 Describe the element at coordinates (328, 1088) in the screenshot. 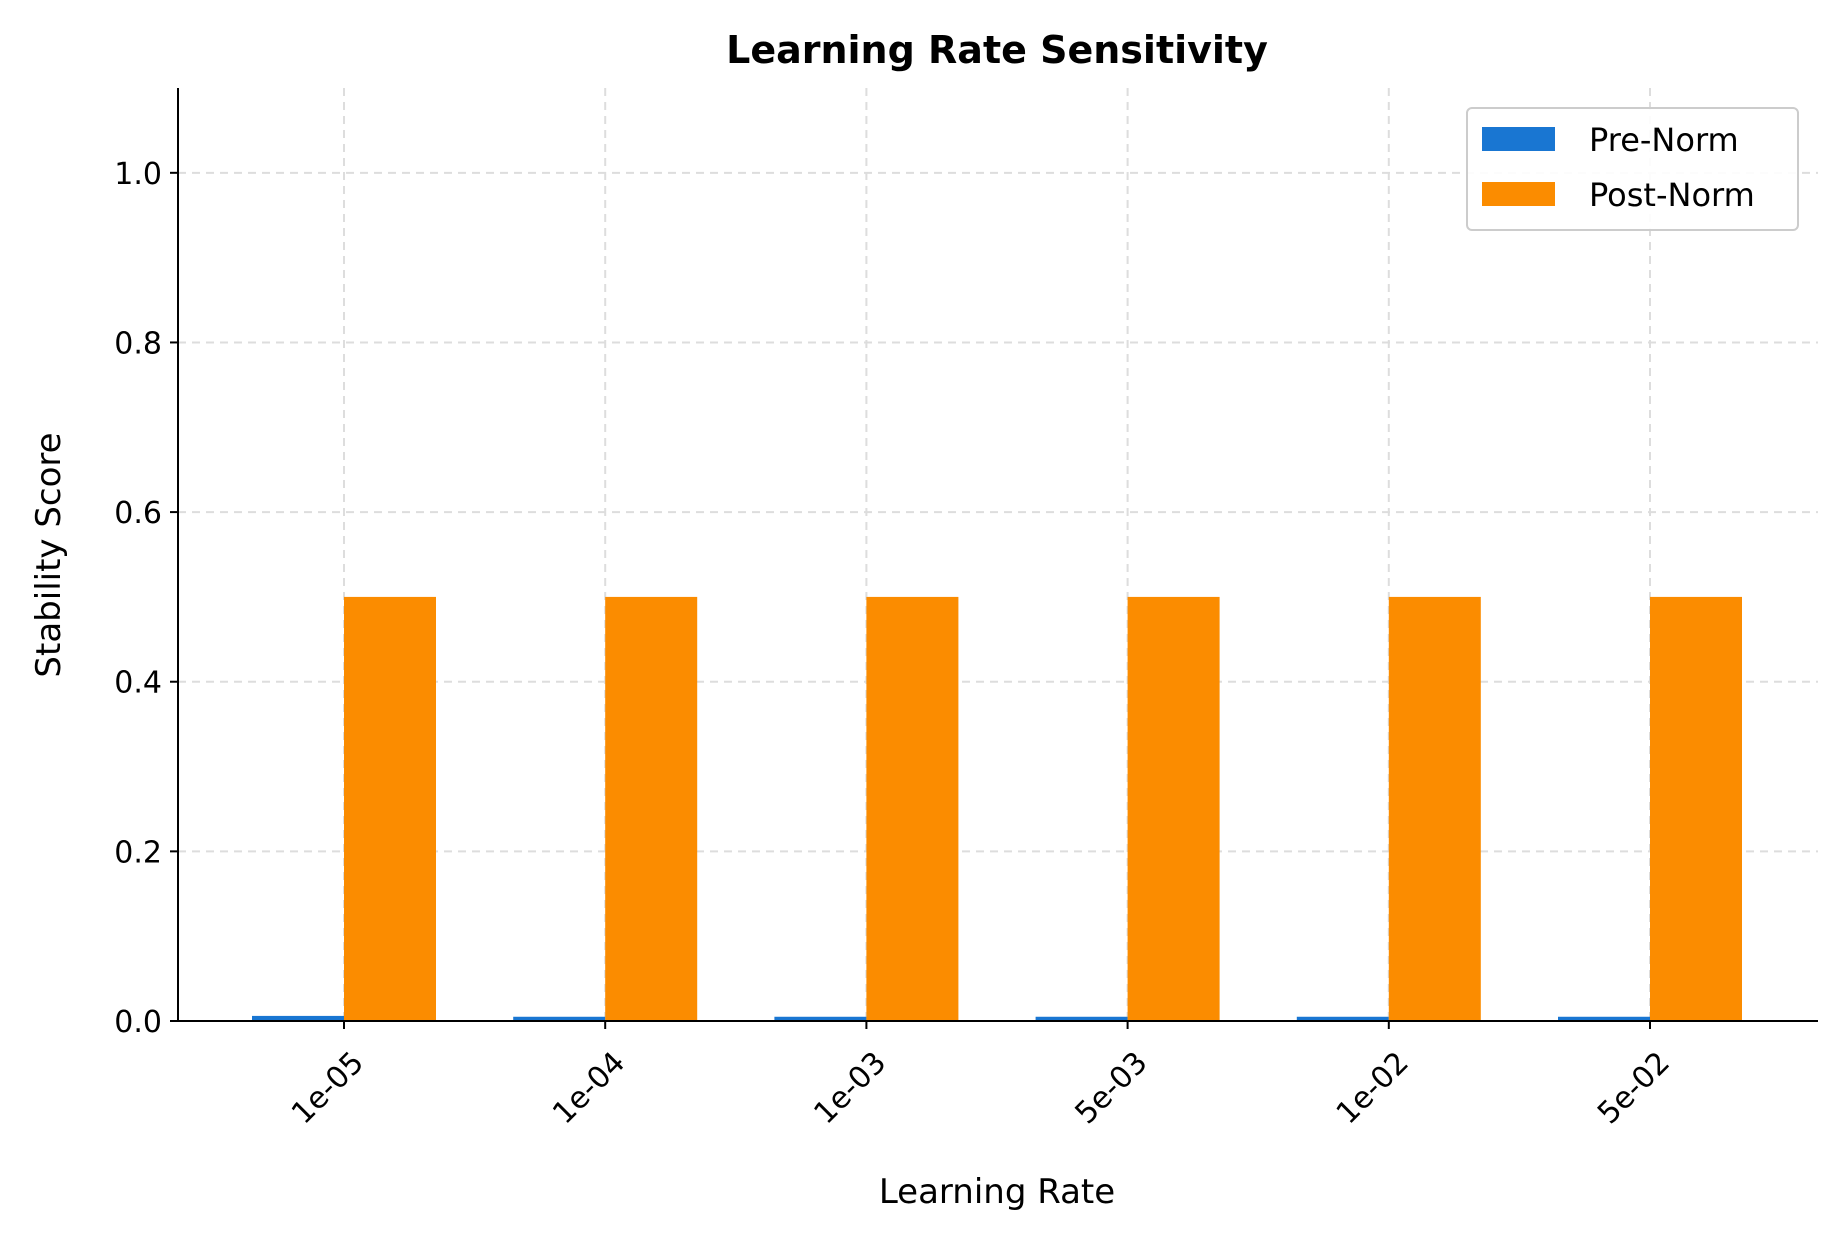

I see `x-tick-label: 1e-05` at that location.